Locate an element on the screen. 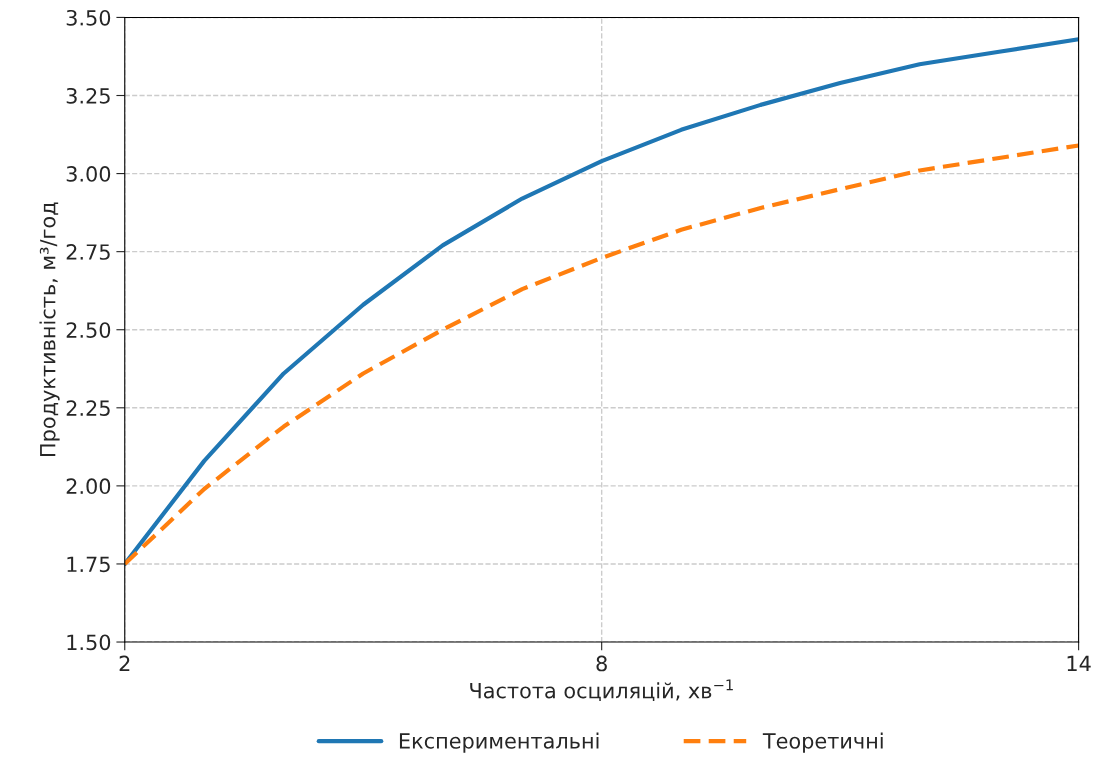  y-tick-label: 3.50 is located at coordinates (88, 17).